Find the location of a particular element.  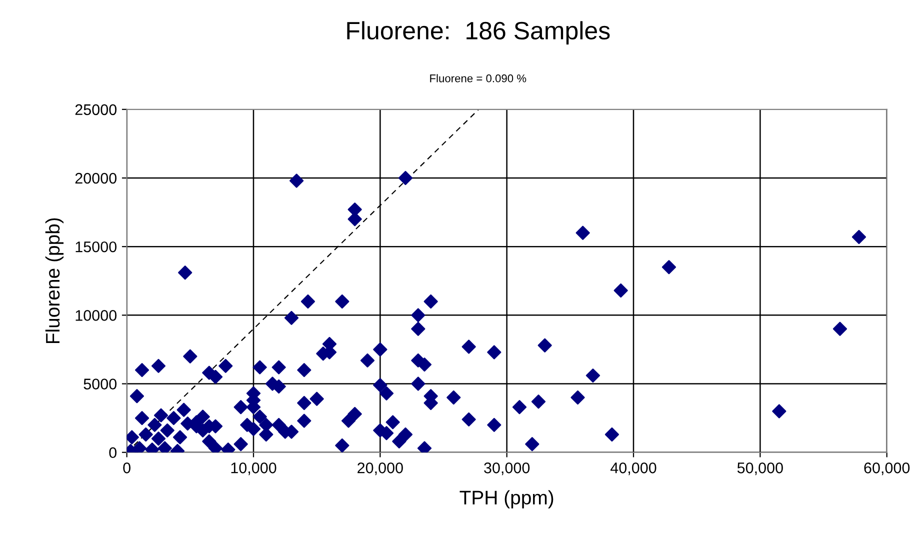

y-tick-label: 5000 is located at coordinates (100, 384).